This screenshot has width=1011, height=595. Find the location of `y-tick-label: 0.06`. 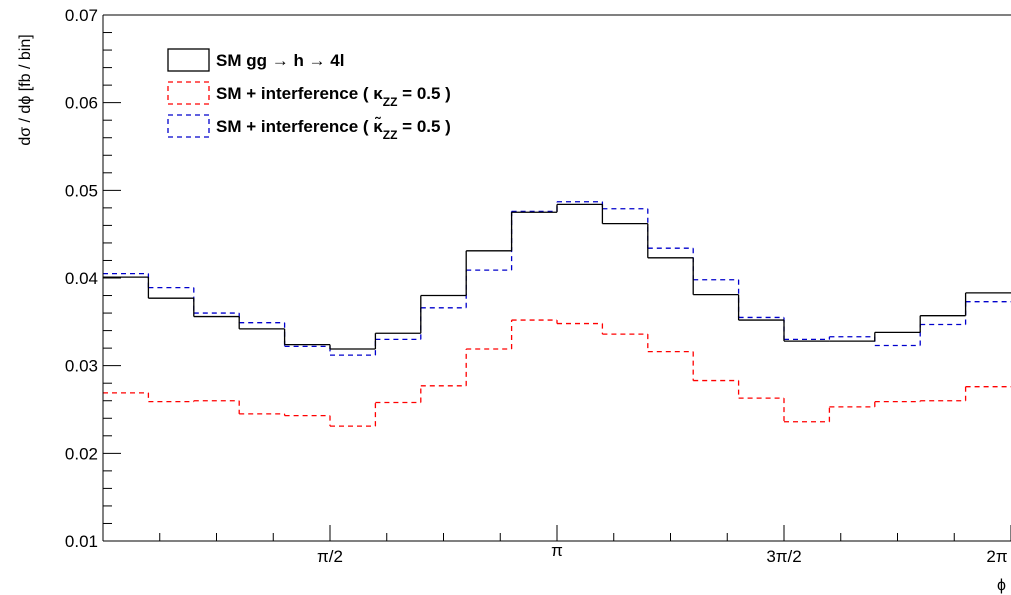

y-tick-label: 0.06 is located at coordinates (81, 103).